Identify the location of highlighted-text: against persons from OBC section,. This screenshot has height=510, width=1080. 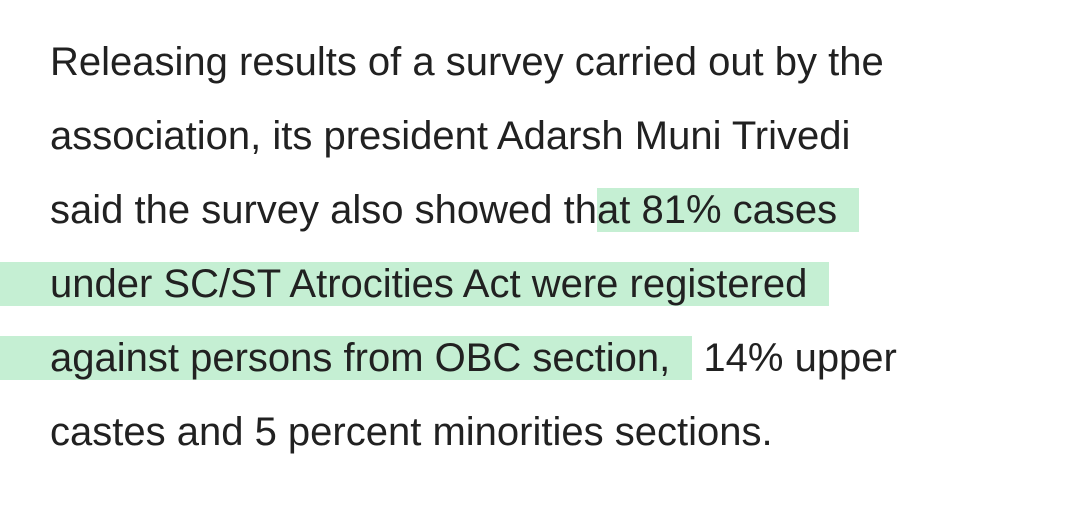
(346, 358).